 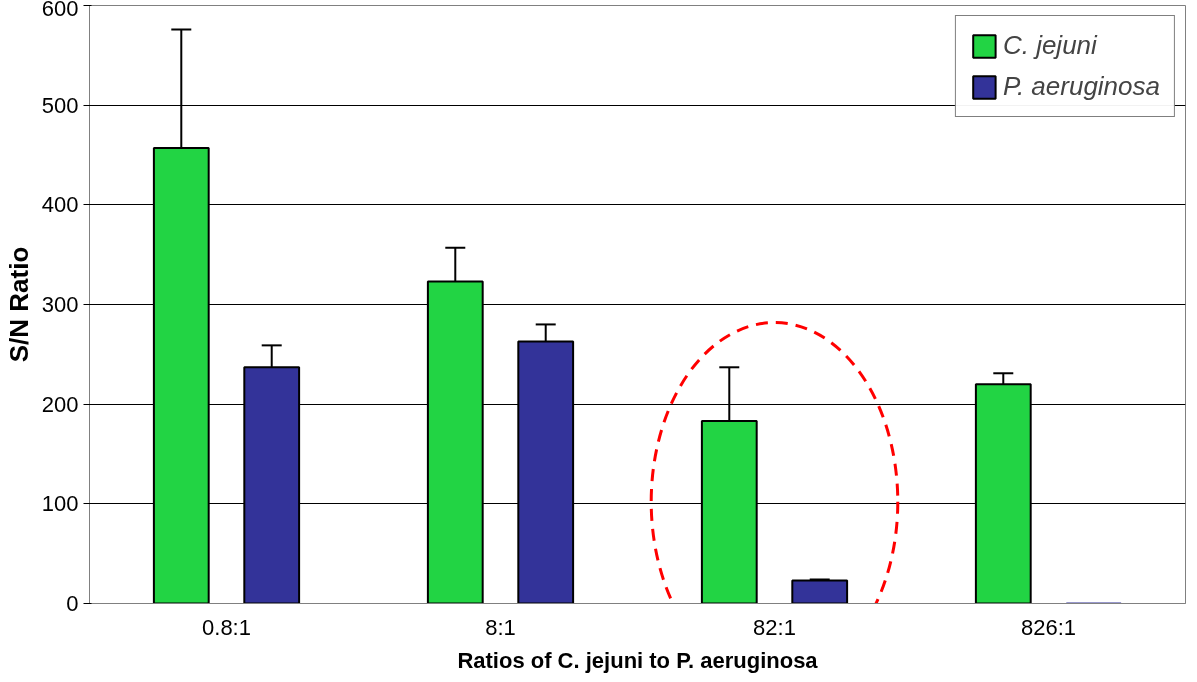 I want to click on x-axis-title: Ratios of C. jejuni to P. aeruginosa, so click(x=638, y=660).